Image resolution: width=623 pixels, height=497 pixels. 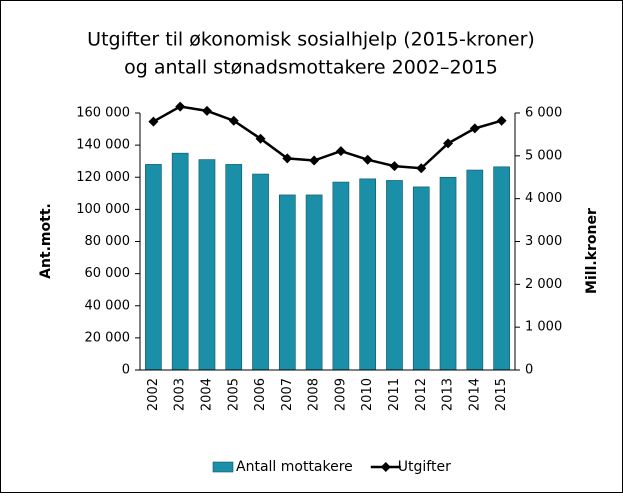 What do you see at coordinates (543, 241) in the screenshot?
I see `y2-tick-label: 3 000` at bounding box center [543, 241].